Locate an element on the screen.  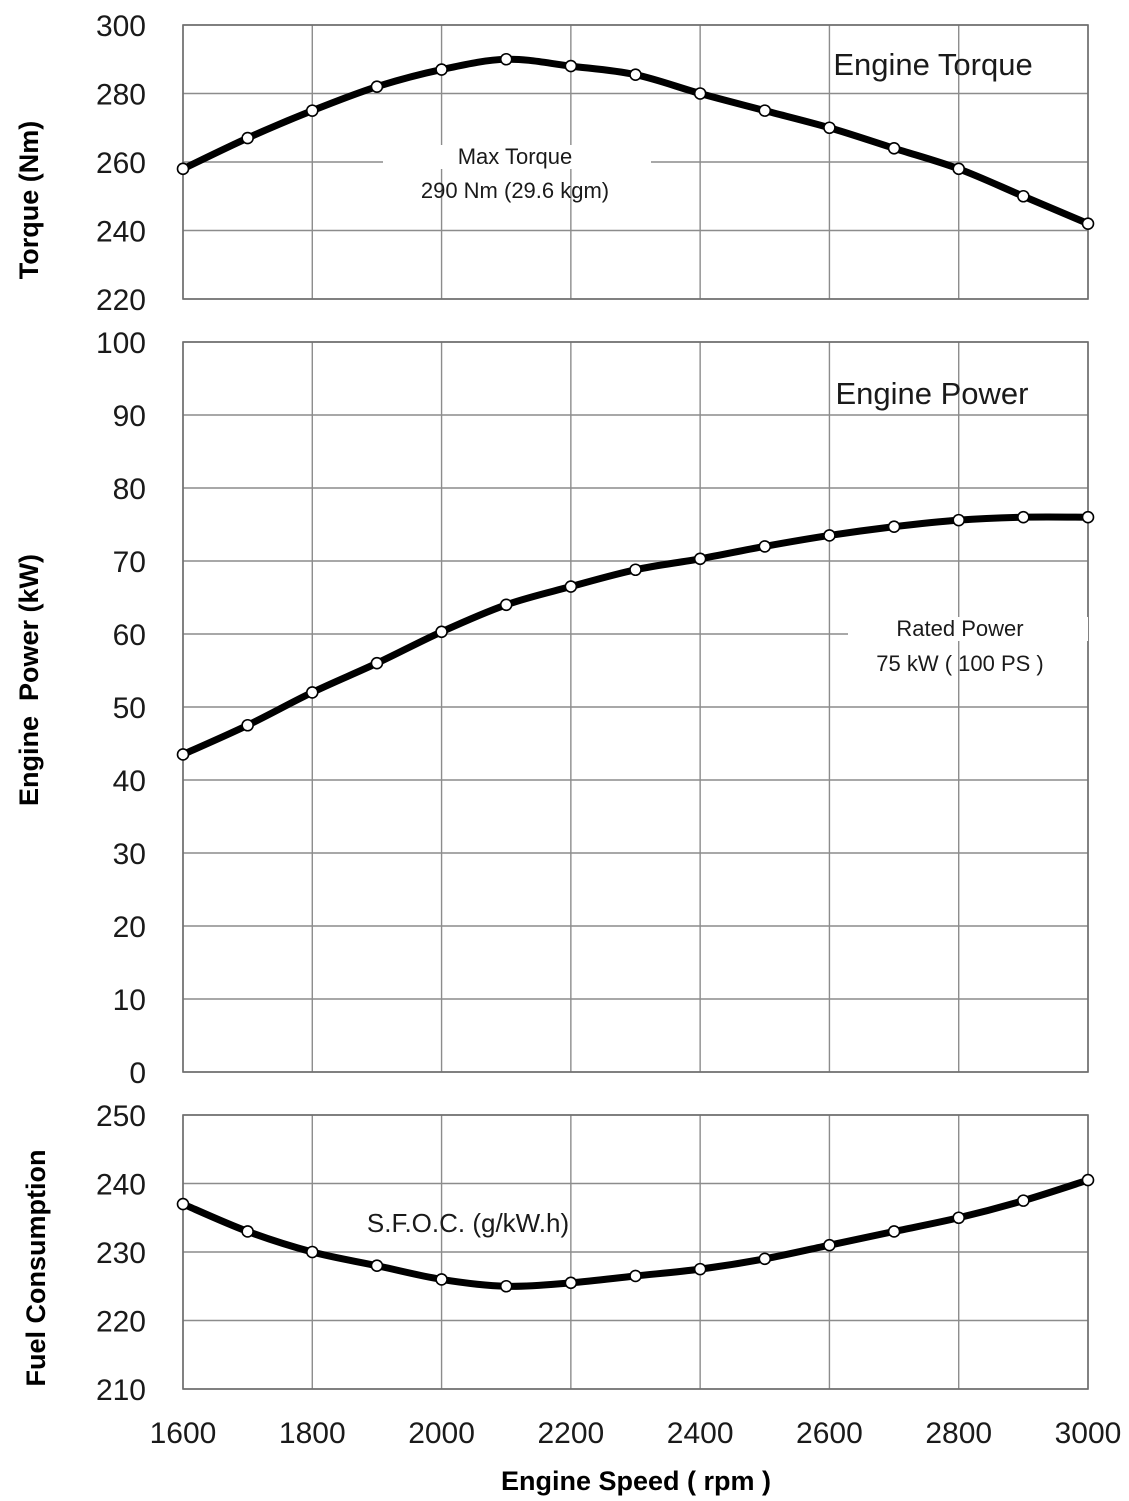
torque-y-tick-label: 260 is located at coordinates (121, 163).